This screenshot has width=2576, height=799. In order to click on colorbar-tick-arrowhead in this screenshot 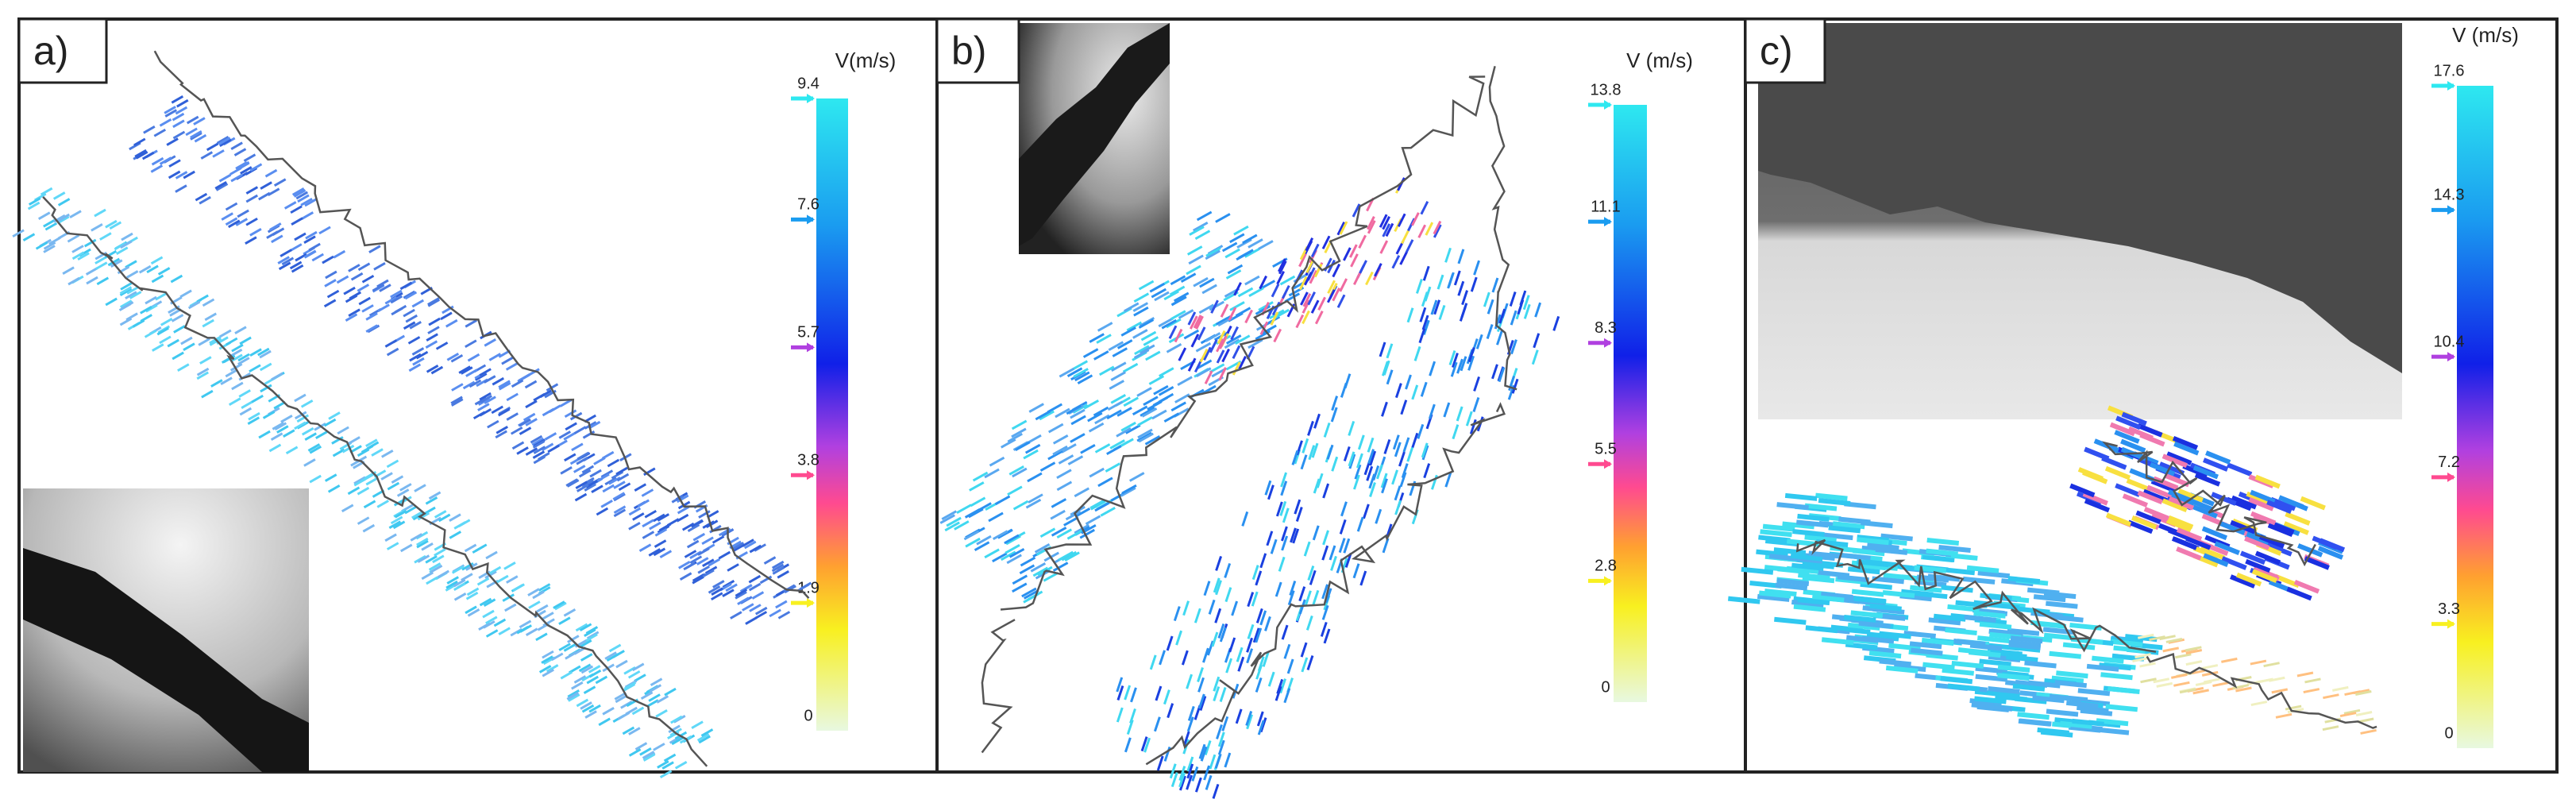, I will do `click(811, 98)`.